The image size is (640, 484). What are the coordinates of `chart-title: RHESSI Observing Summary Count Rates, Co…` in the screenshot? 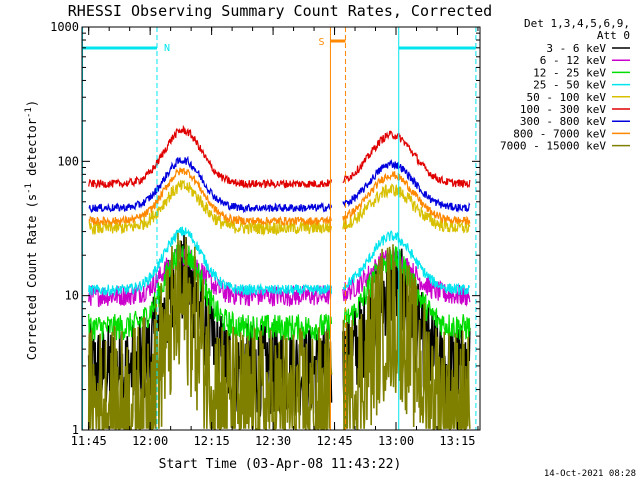 It's located at (280, 11).